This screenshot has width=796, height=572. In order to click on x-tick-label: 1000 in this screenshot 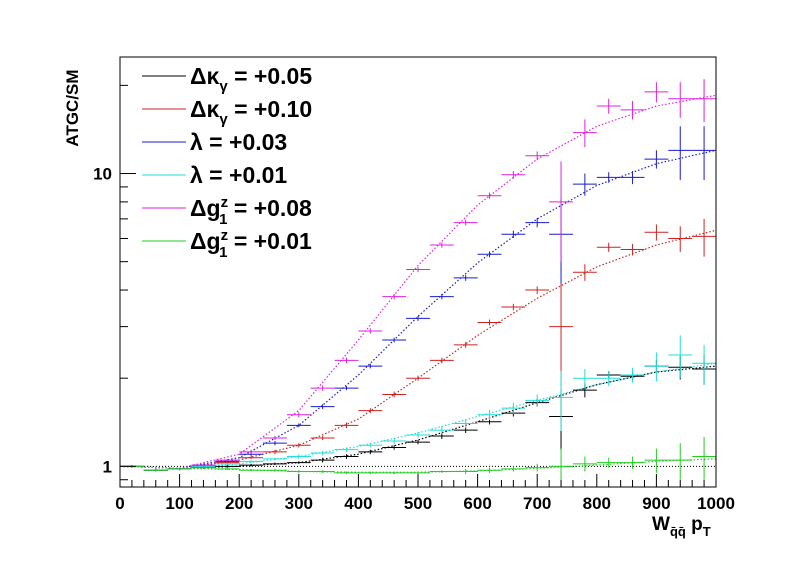, I will do `click(716, 503)`.